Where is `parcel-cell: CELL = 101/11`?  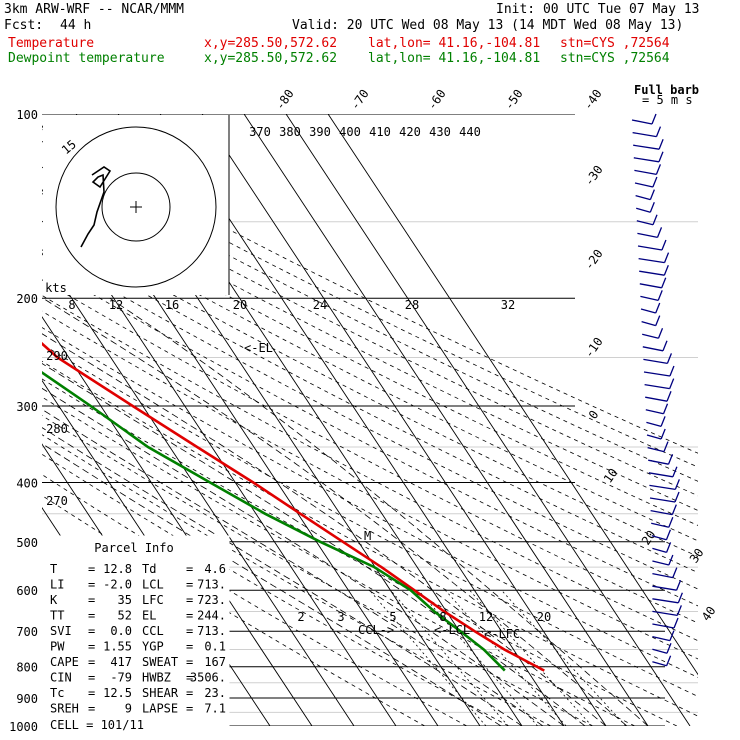 parcel-cell: CELL = 101/11 is located at coordinates (97, 725).